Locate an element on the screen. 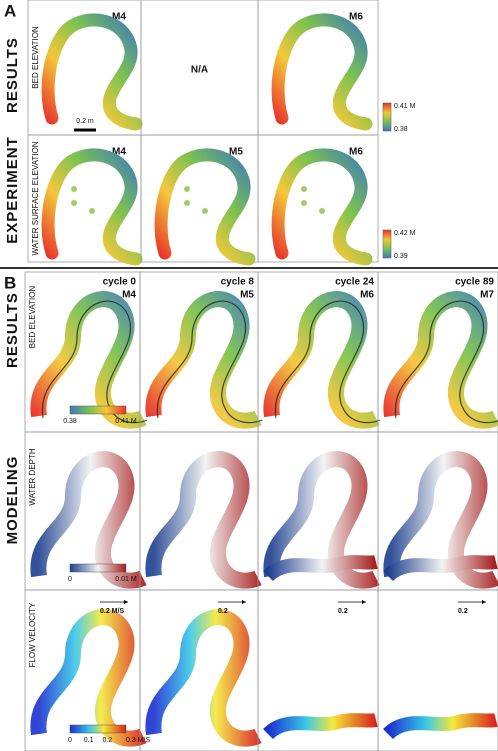 The height and width of the screenshot is (751, 498). row-label: WATER SURFACE ELEVATION is located at coordinates (35, 198).